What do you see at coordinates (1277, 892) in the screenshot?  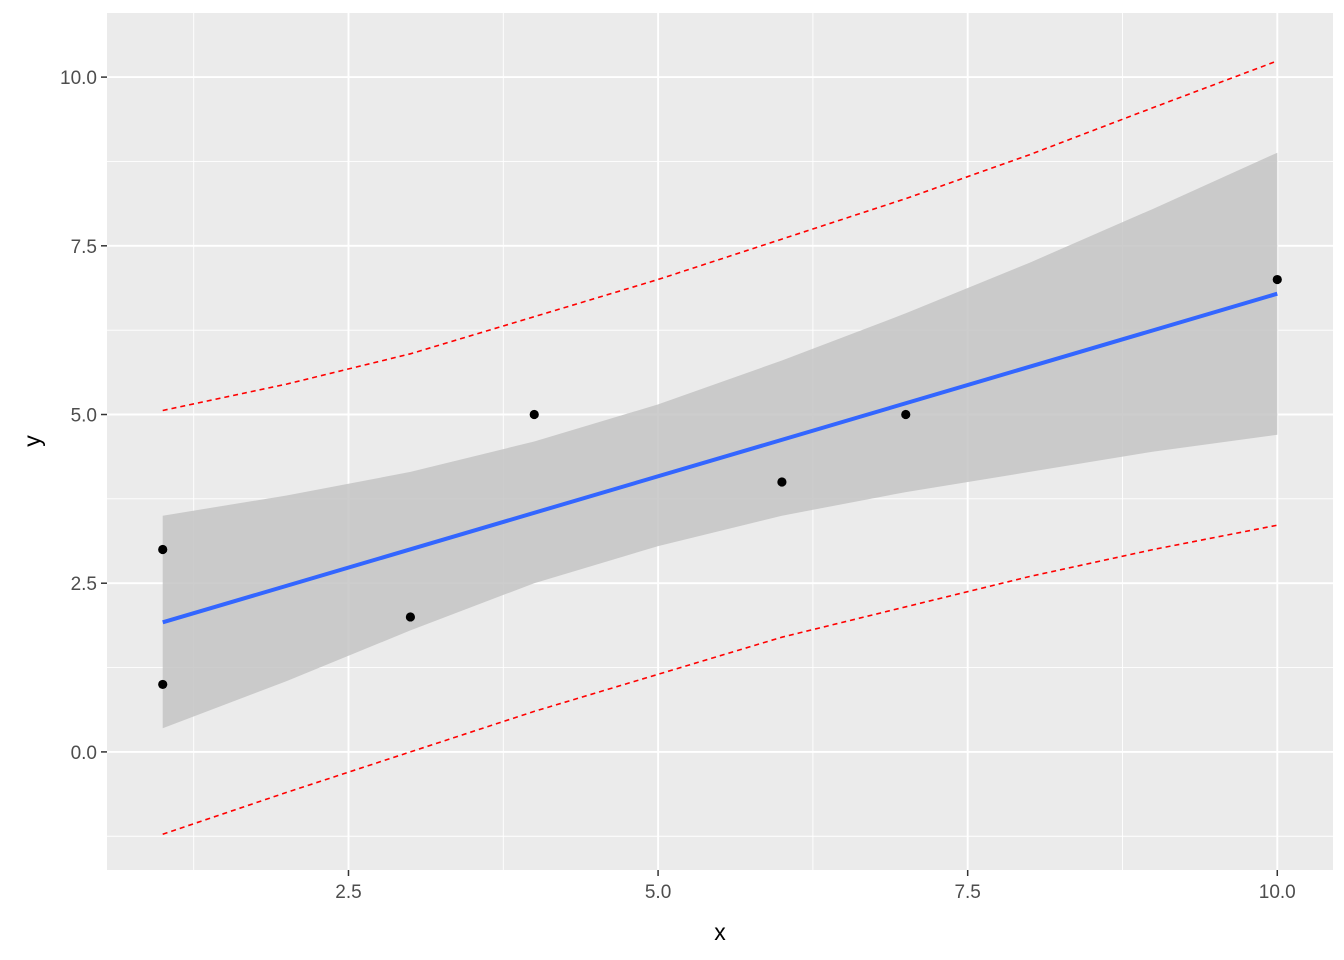 I see `x-tick-label-3: 10.0` at bounding box center [1277, 892].